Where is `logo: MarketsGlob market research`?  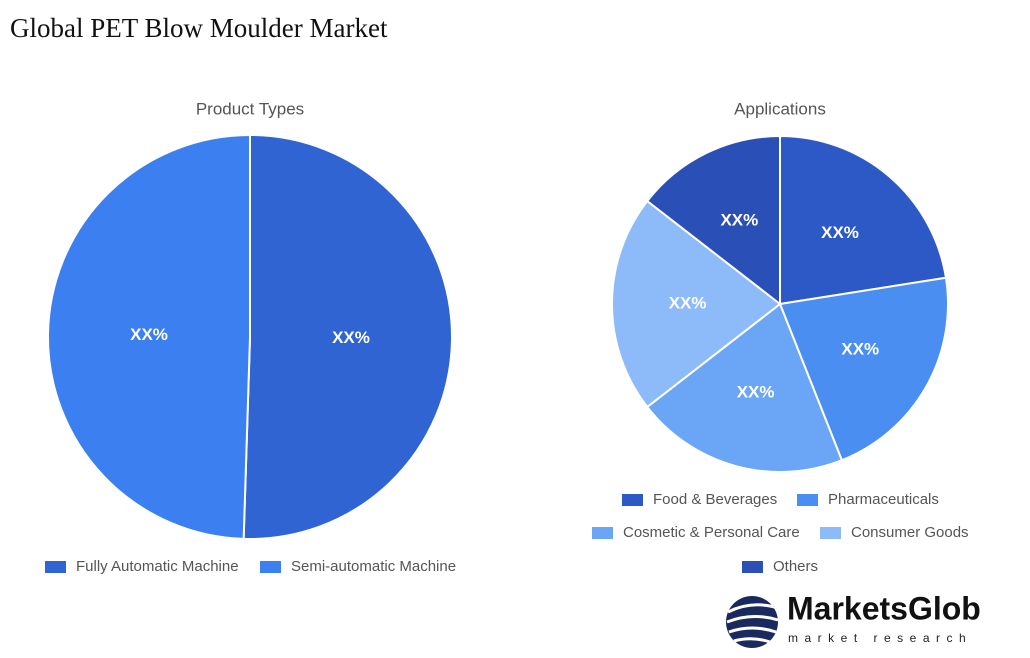
logo: MarketsGlob market research is located at coordinates (853, 619).